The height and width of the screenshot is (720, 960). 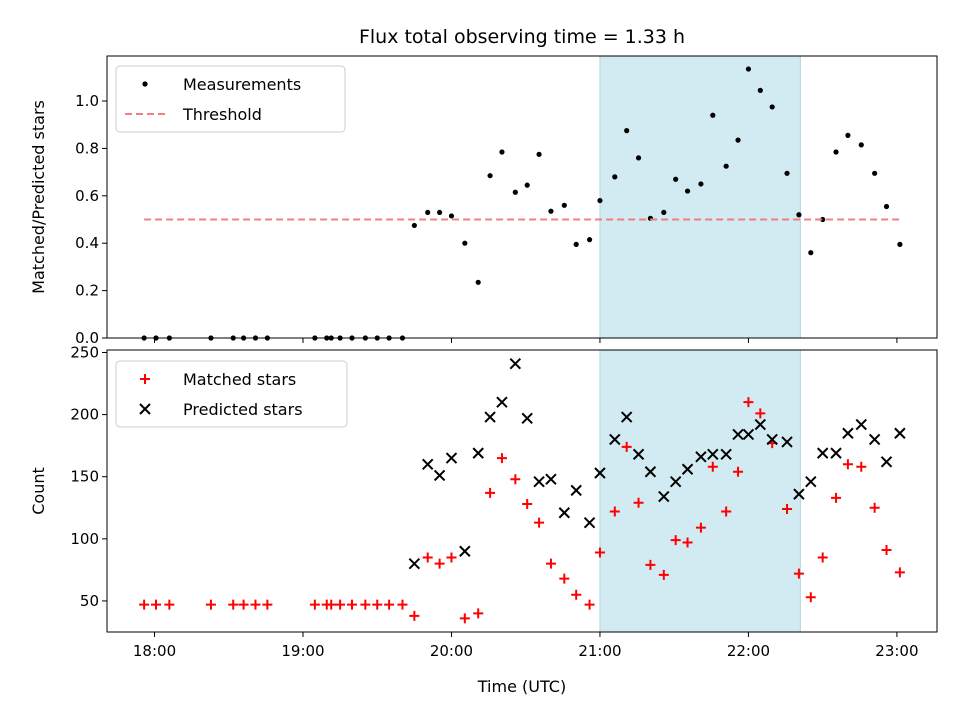 I want to click on y-axis-label: Count, so click(x=38, y=491).